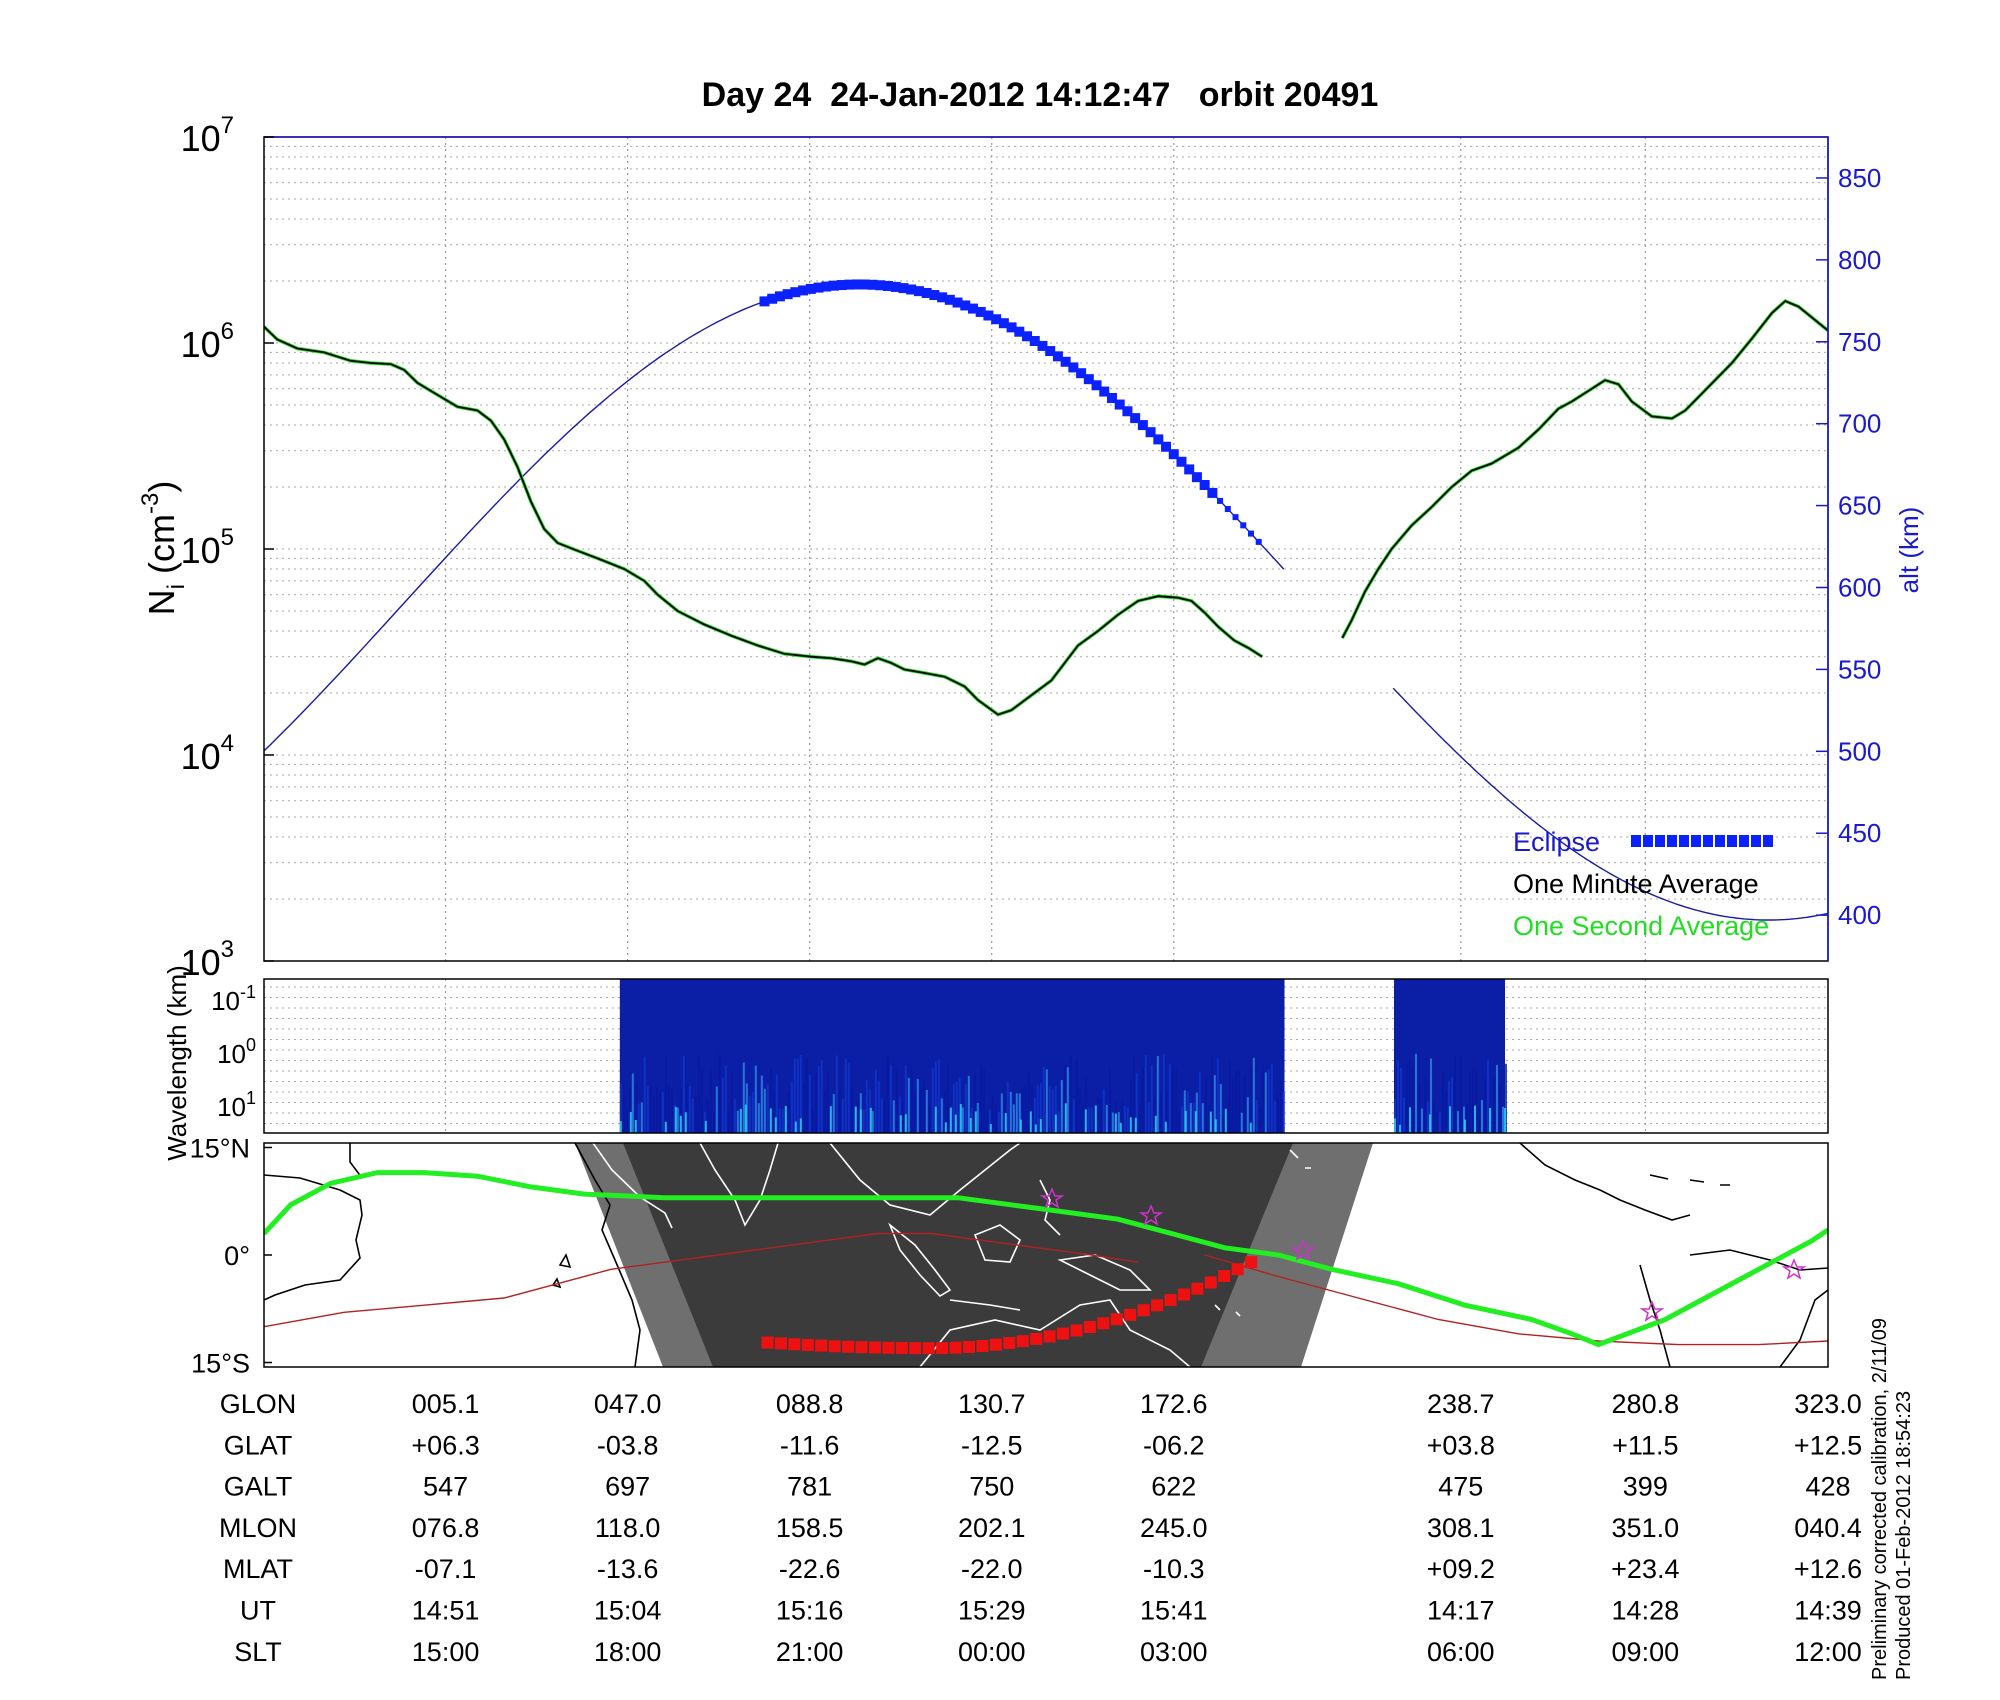 This screenshot has width=2000, height=1700. What do you see at coordinates (1859, 178) in the screenshot?
I see `altitude-tick-label: 850` at bounding box center [1859, 178].